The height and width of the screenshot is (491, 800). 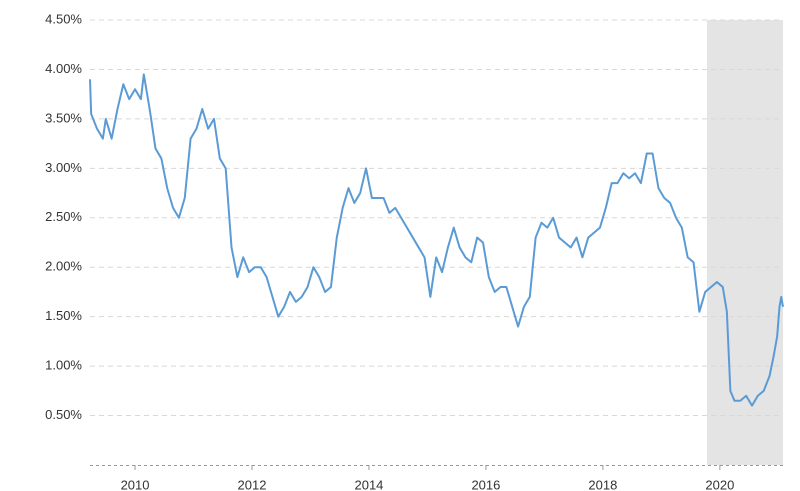 What do you see at coordinates (63, 266) in the screenshot?
I see `y-tick-label: 2.00%` at bounding box center [63, 266].